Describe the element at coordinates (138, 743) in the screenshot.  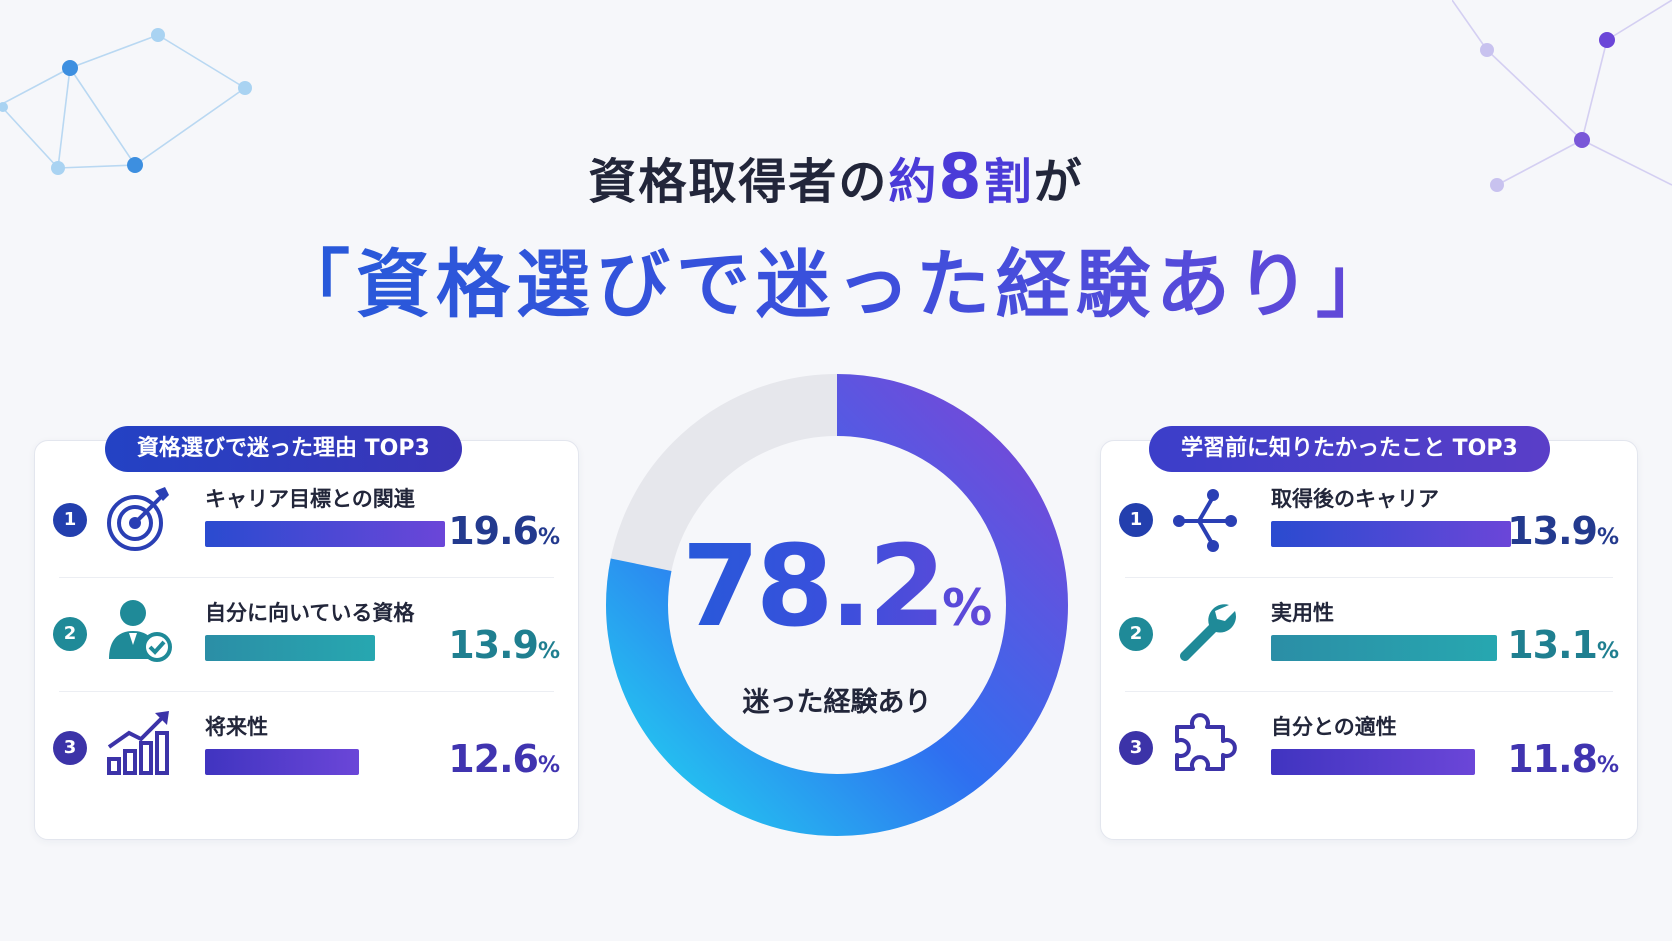
I see `growth-chart-icon` at that location.